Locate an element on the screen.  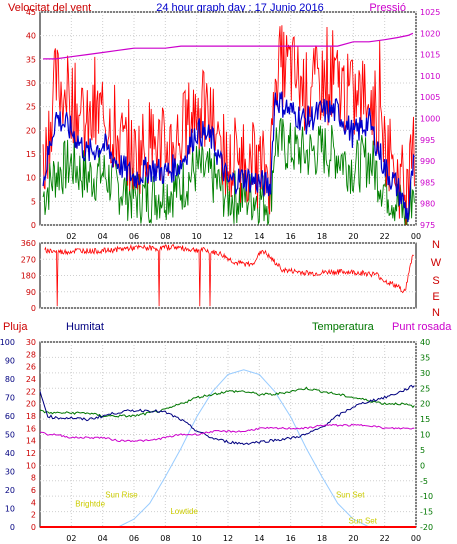
rain-y-tick: 16 is located at coordinates (31, 428).